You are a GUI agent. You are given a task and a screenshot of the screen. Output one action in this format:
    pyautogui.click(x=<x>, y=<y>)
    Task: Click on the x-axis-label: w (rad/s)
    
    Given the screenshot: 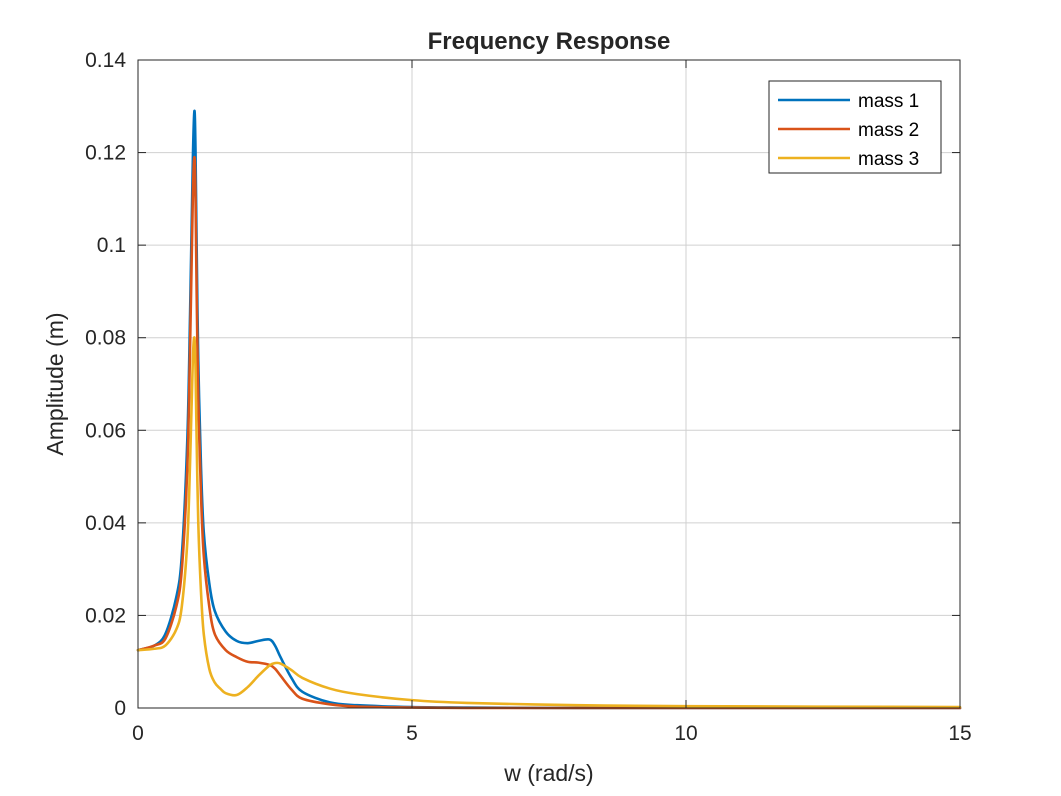 What is the action you would take?
    pyautogui.click(x=548, y=773)
    